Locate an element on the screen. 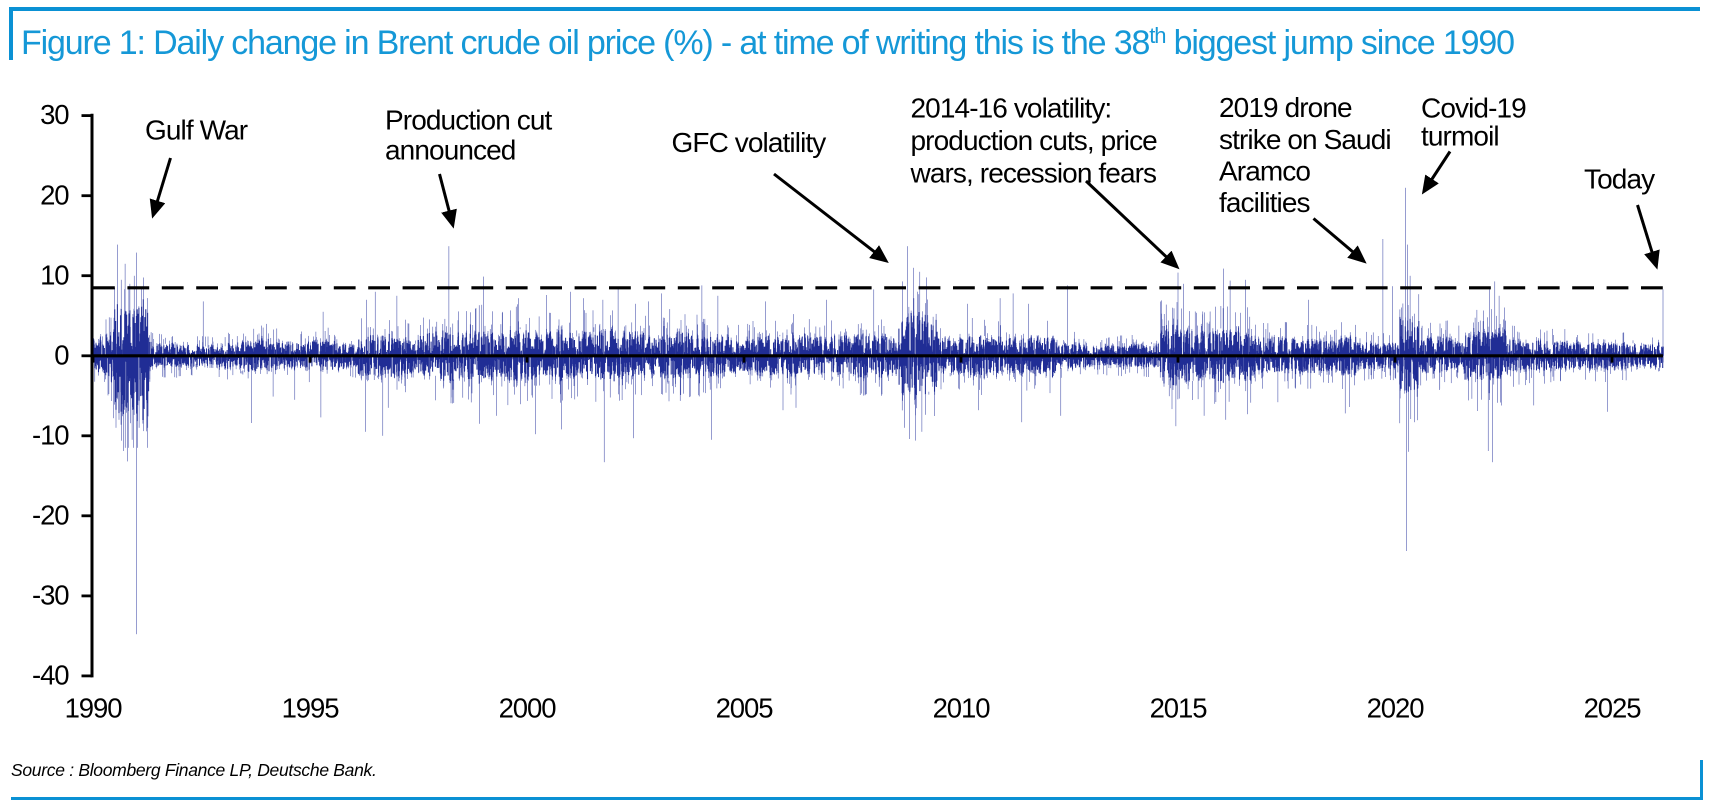  svg-text: -10 is located at coordinates (50, 434).